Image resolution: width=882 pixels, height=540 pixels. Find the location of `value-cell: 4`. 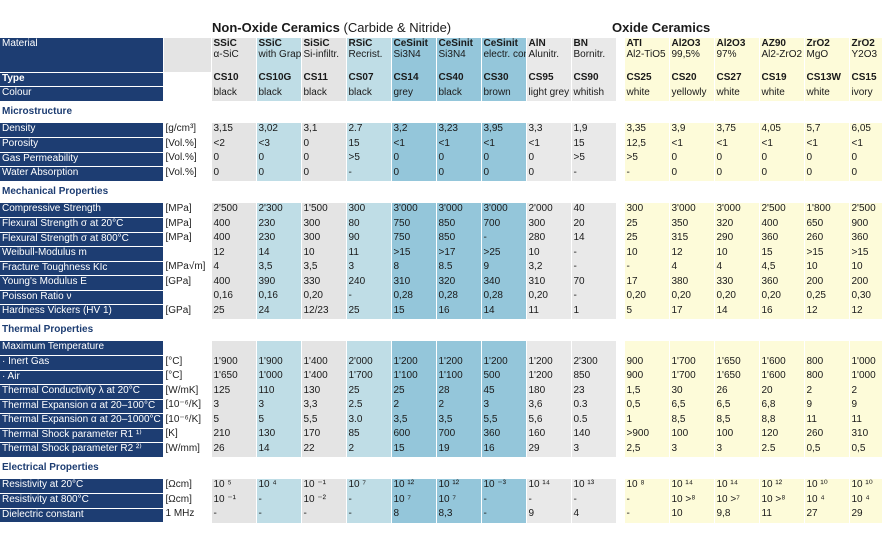

value-cell: 4 is located at coordinates (737, 268).